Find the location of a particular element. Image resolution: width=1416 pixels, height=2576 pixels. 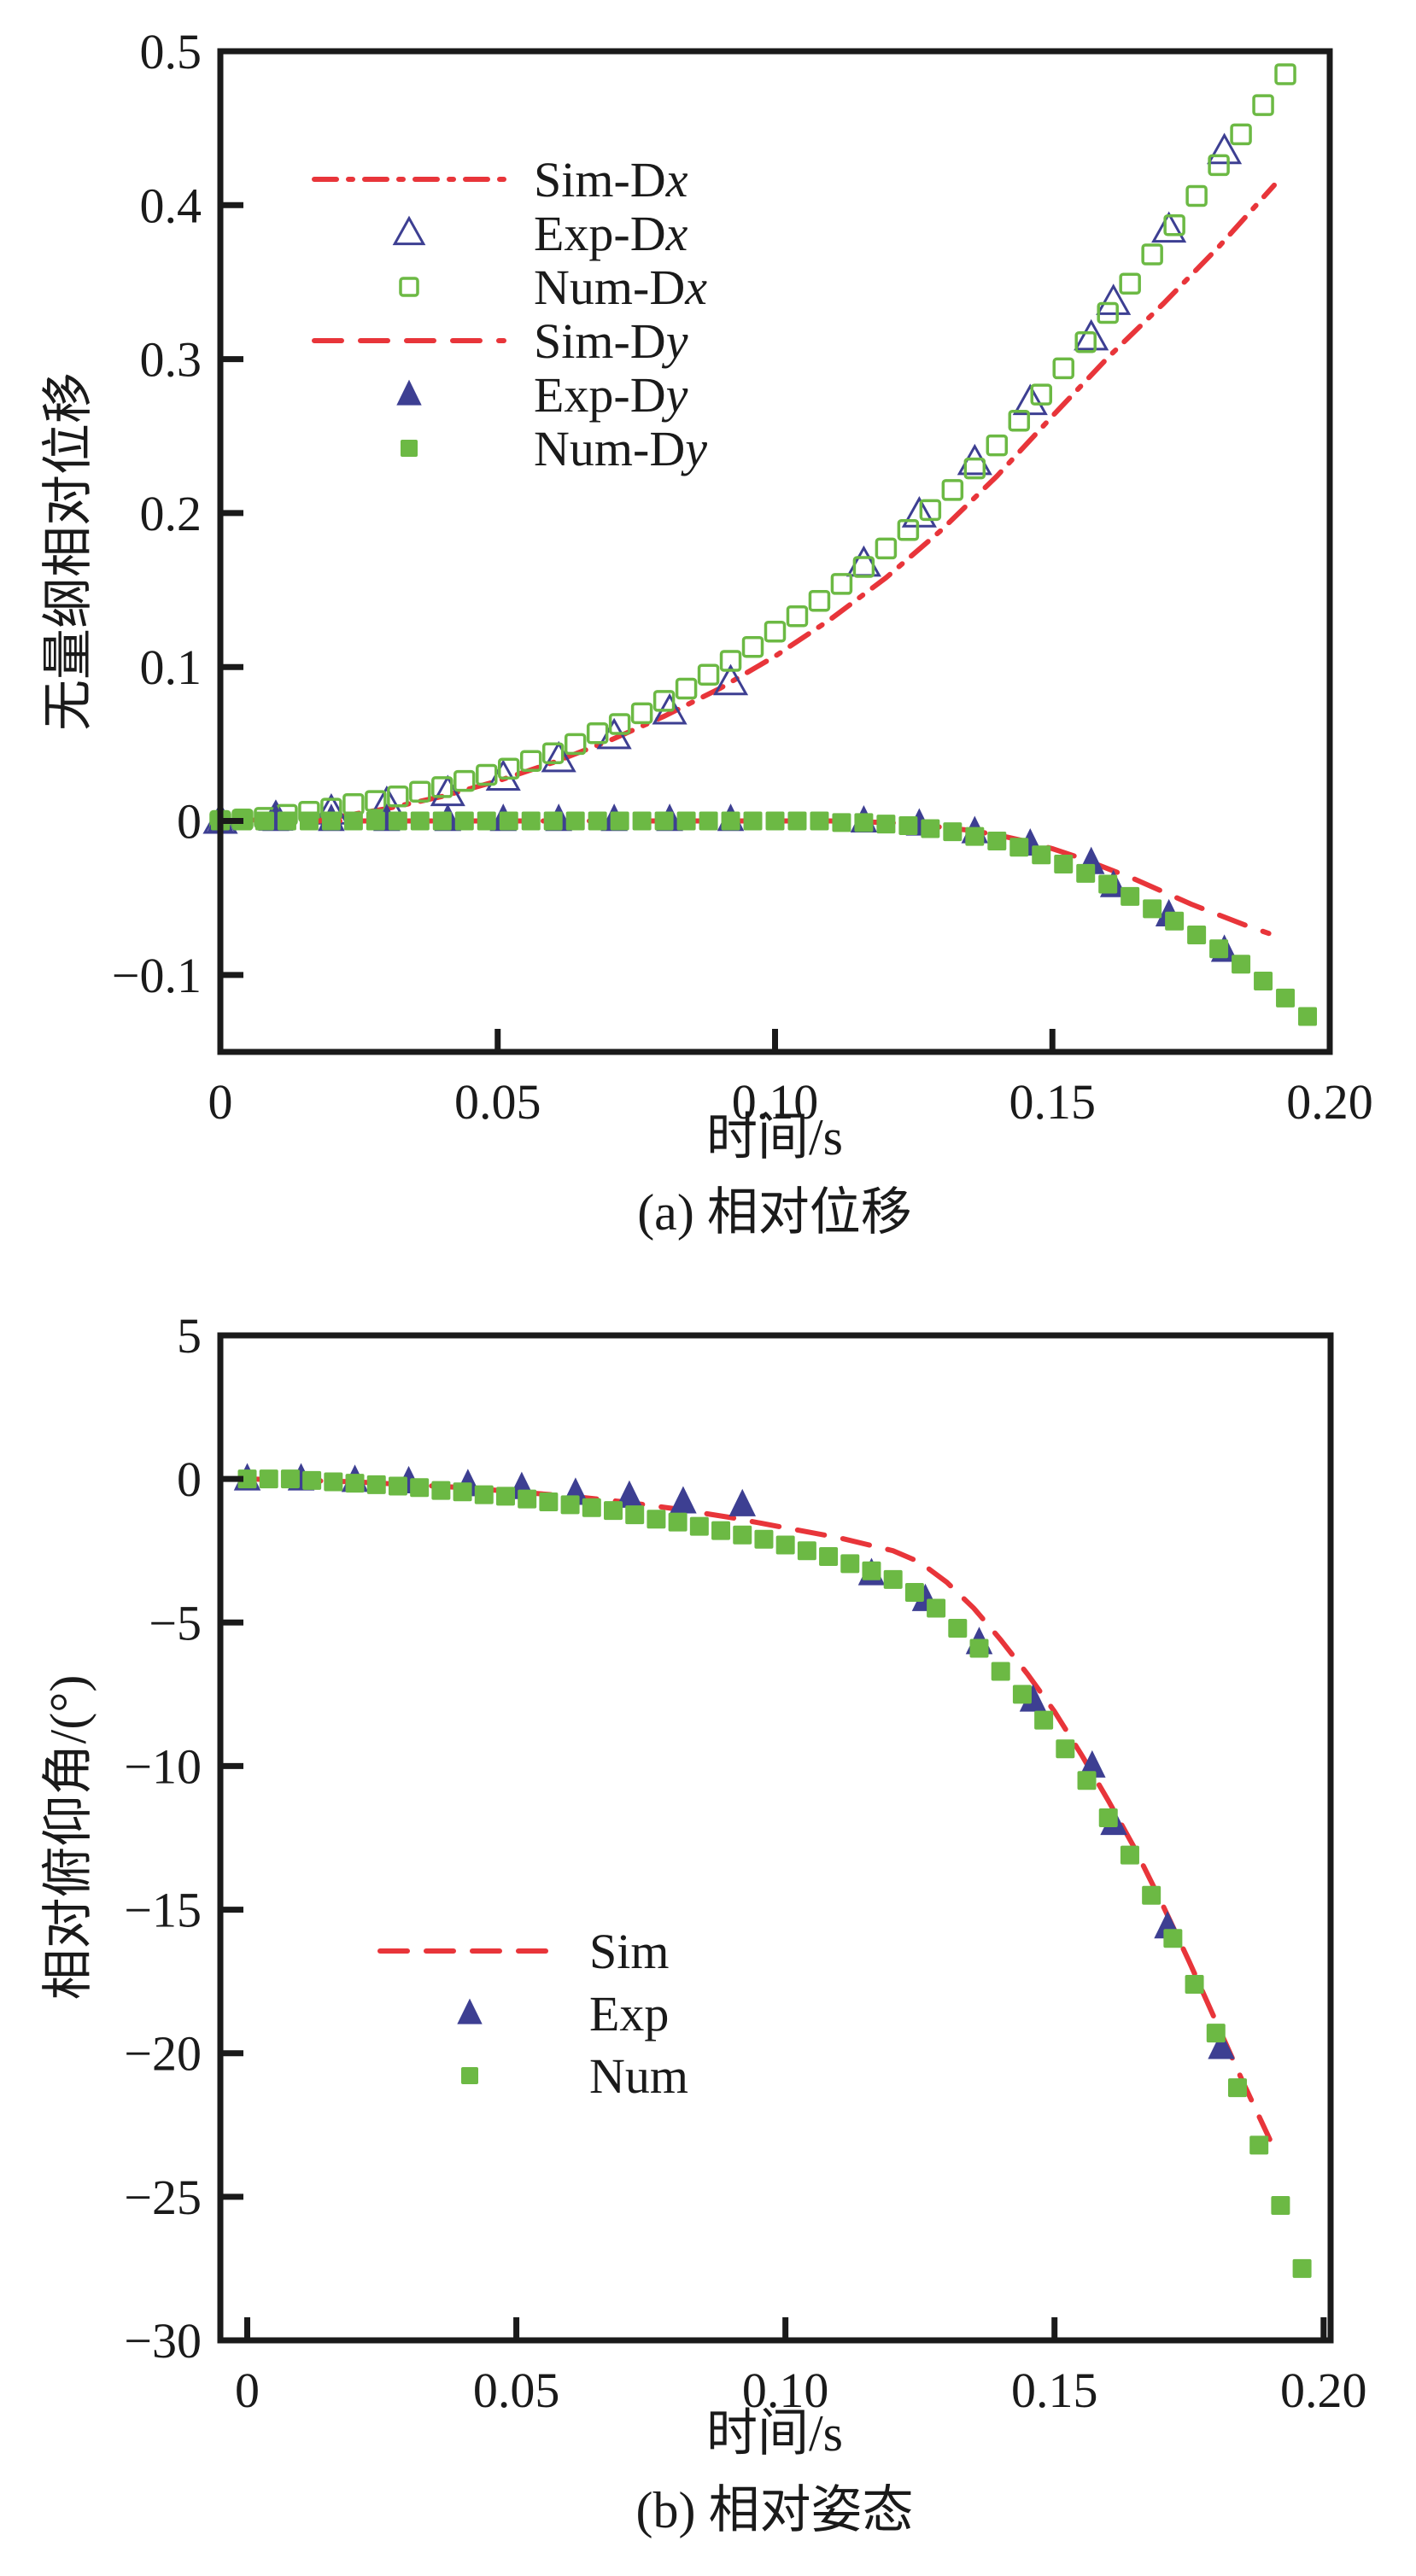

legend-label-num-dx: Num-Dx is located at coordinates (620, 287).